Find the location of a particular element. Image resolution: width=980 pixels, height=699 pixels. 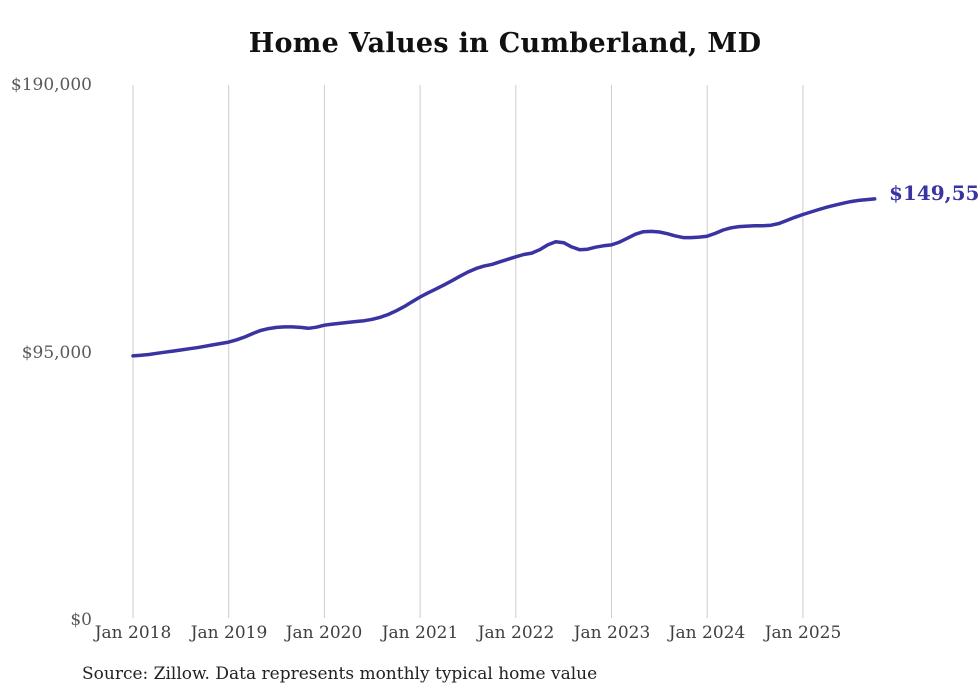

x-tick-label: Jan 2022 is located at coordinates (516, 633).